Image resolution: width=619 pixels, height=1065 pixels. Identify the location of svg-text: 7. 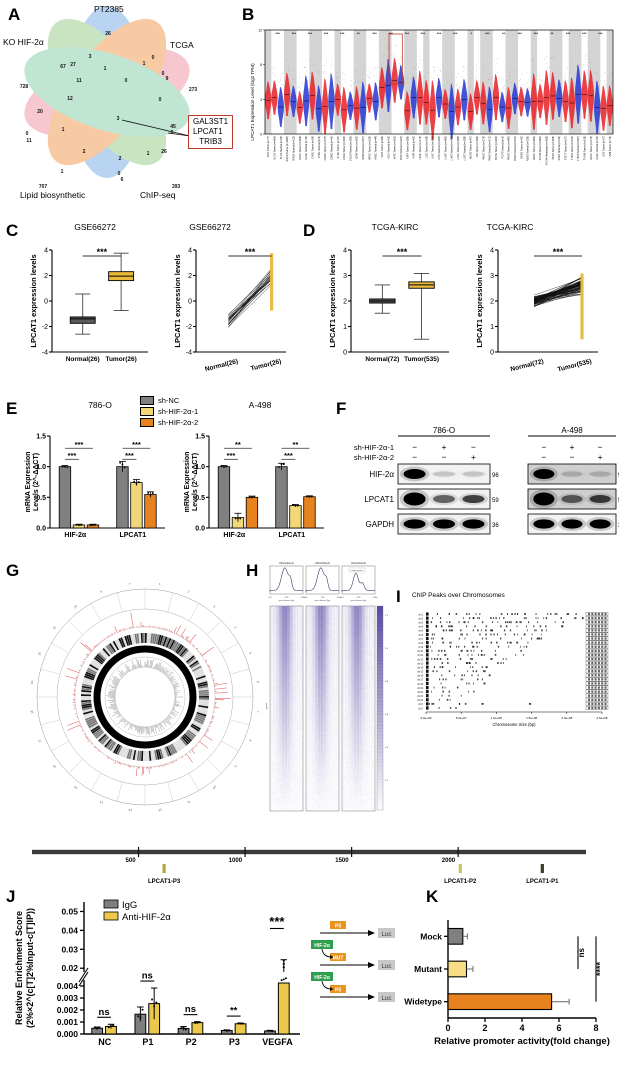
(258, 712).